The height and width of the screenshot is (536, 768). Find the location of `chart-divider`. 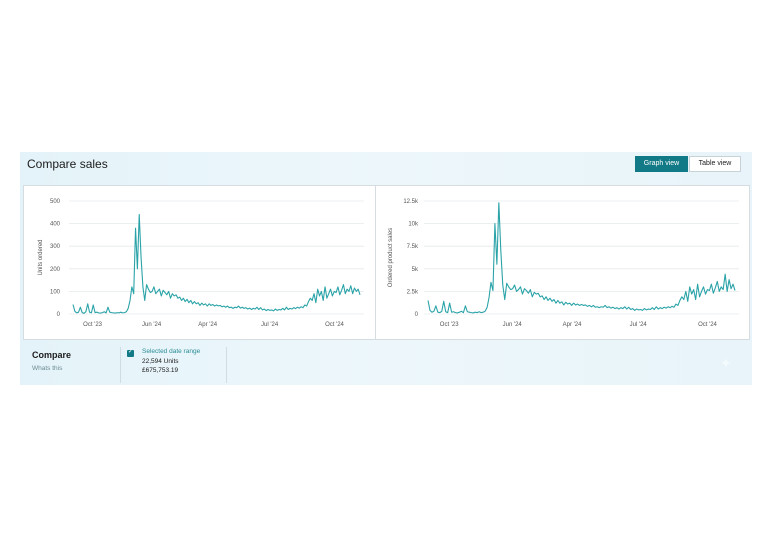

chart-divider is located at coordinates (375, 262).